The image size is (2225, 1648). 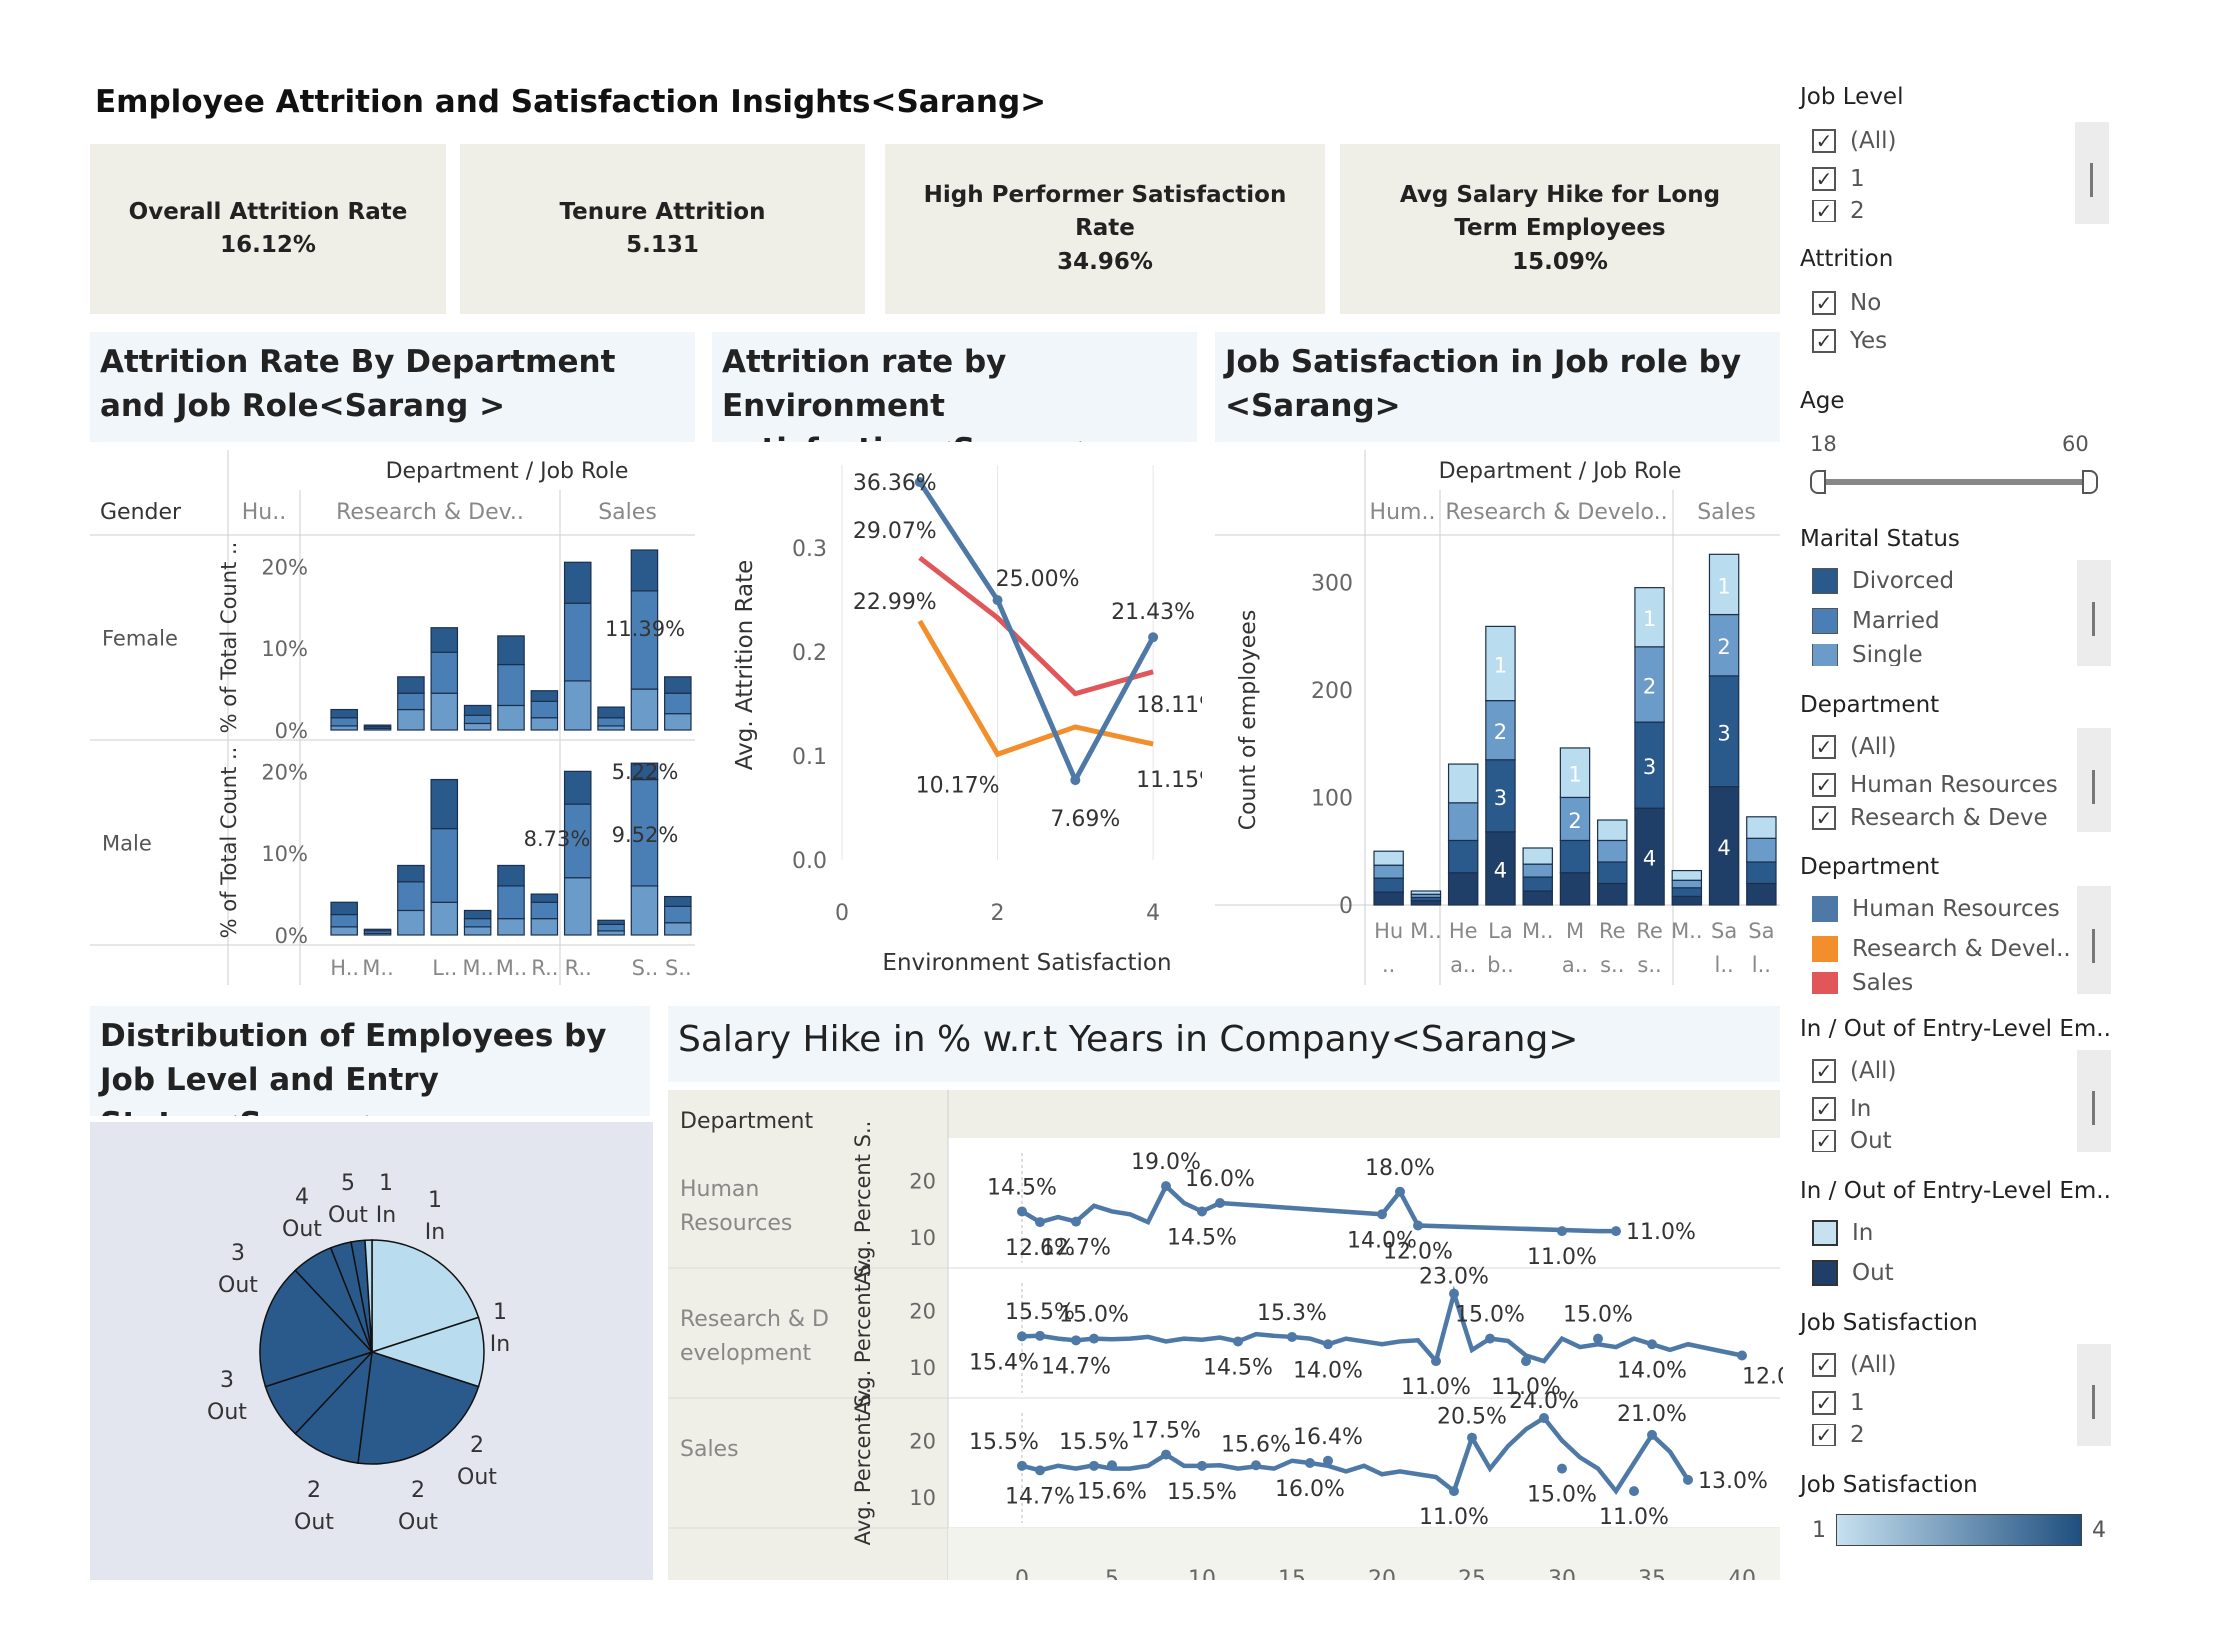 I want to click on filter-job-sat-all: ✓ (All), so click(x=1854, y=1365).